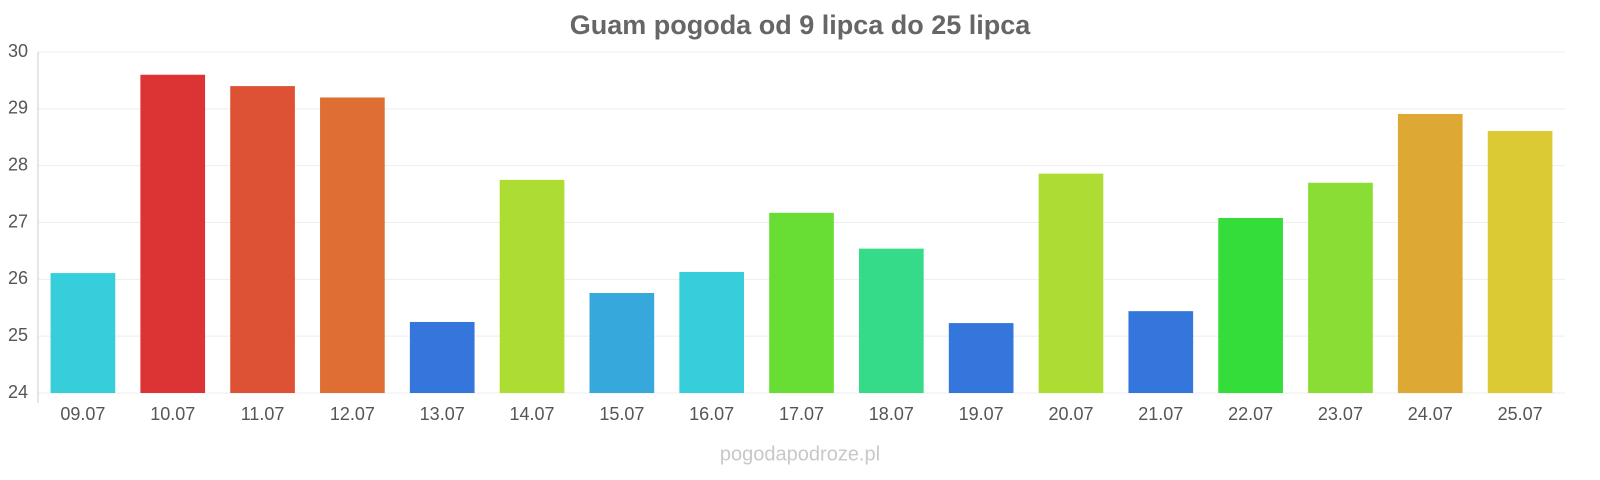 This screenshot has width=1600, height=480. What do you see at coordinates (891, 414) in the screenshot?
I see `x-tick-label: 18.07` at bounding box center [891, 414].